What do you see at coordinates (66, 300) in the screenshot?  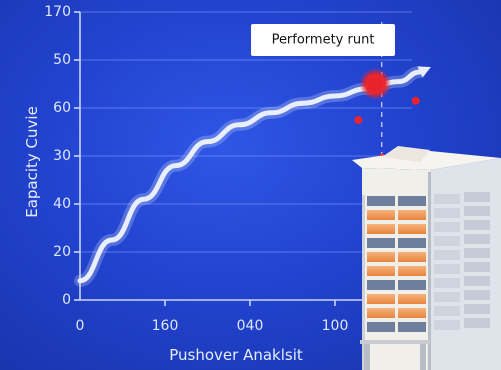 I see `y-tick-label: 0` at bounding box center [66, 300].